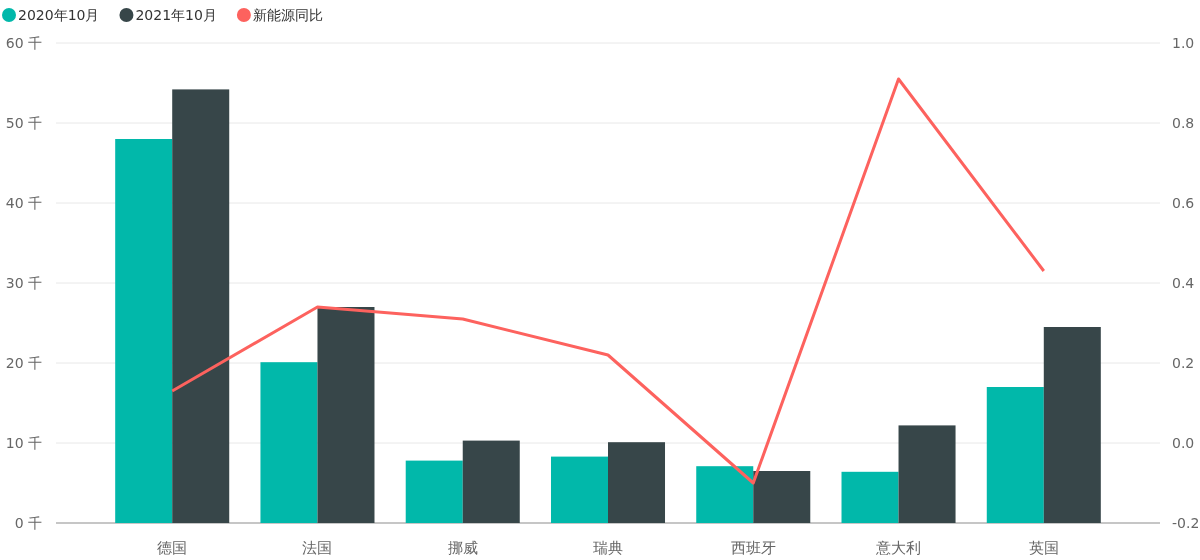  What do you see at coordinates (1183, 363) in the screenshot?
I see `y2-tick-label: 0.2` at bounding box center [1183, 363].